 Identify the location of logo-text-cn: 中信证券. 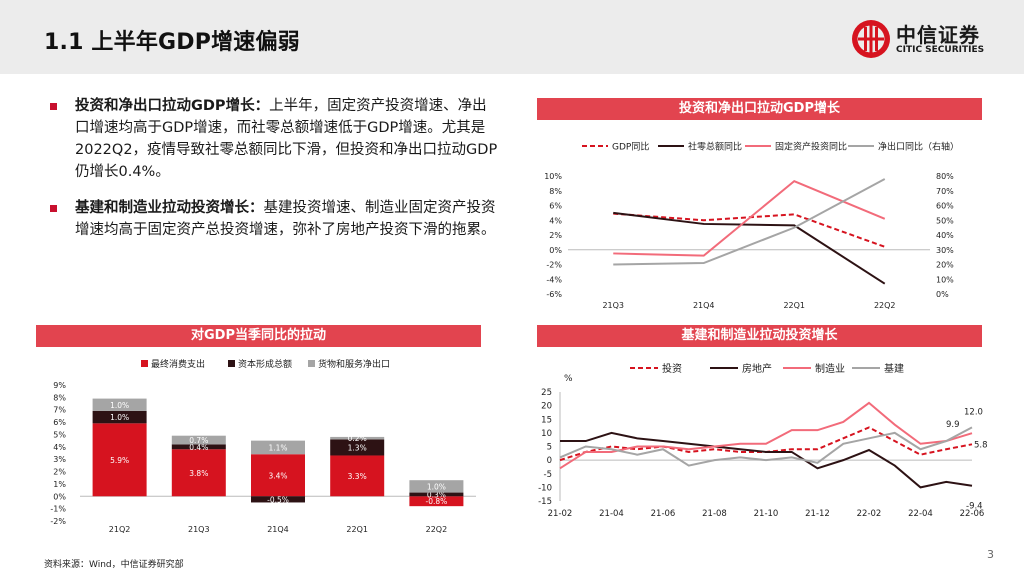
(938, 35).